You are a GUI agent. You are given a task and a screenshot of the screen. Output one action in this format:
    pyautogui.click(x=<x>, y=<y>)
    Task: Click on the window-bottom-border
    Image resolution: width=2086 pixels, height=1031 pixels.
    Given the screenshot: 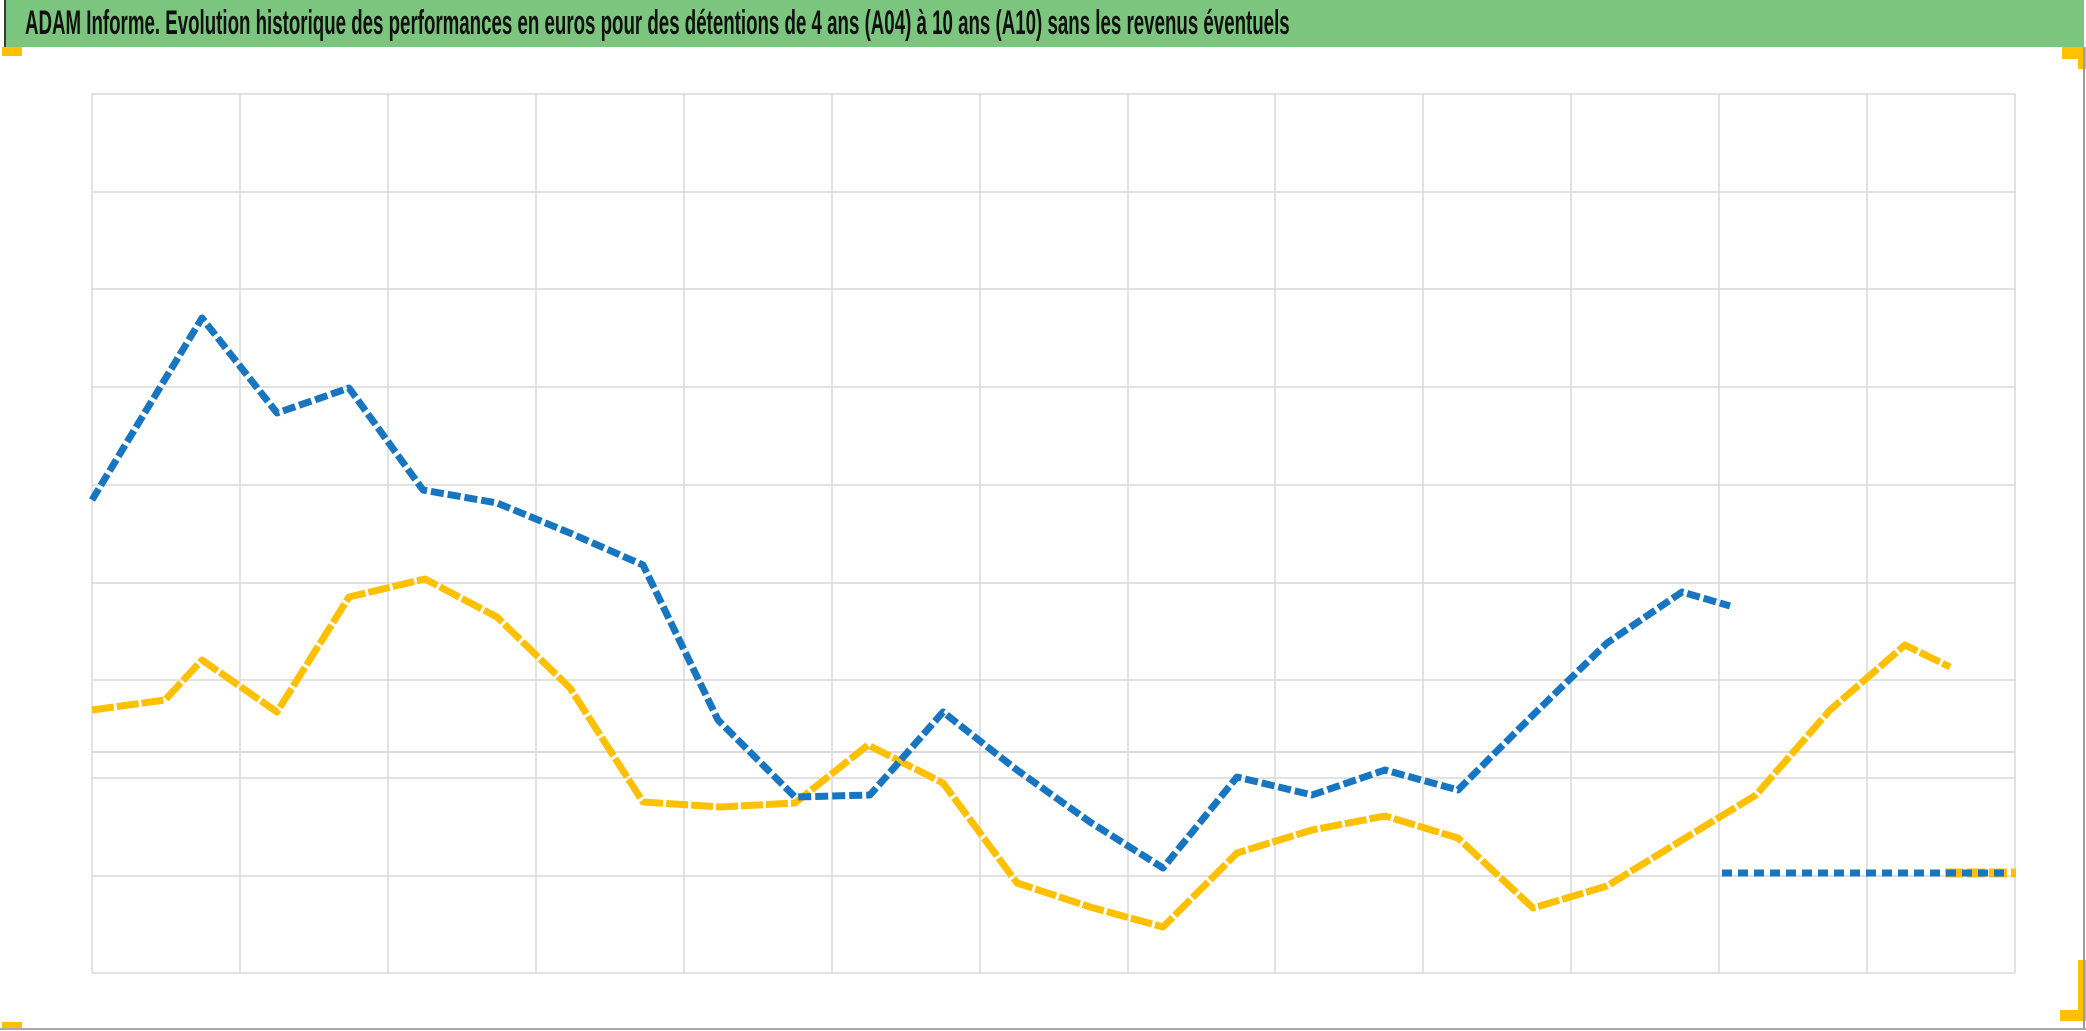 What is the action you would take?
    pyautogui.click(x=1043, y=1029)
    